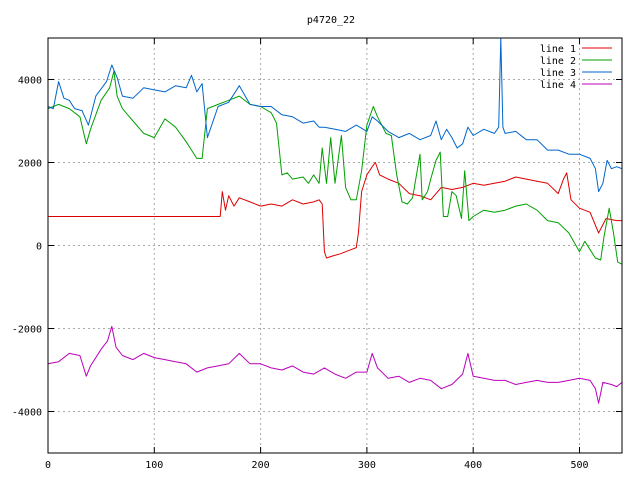 Image resolution: width=640 pixels, height=480 pixels. What do you see at coordinates (154, 465) in the screenshot?
I see `x-tick-label: 100` at bounding box center [154, 465].